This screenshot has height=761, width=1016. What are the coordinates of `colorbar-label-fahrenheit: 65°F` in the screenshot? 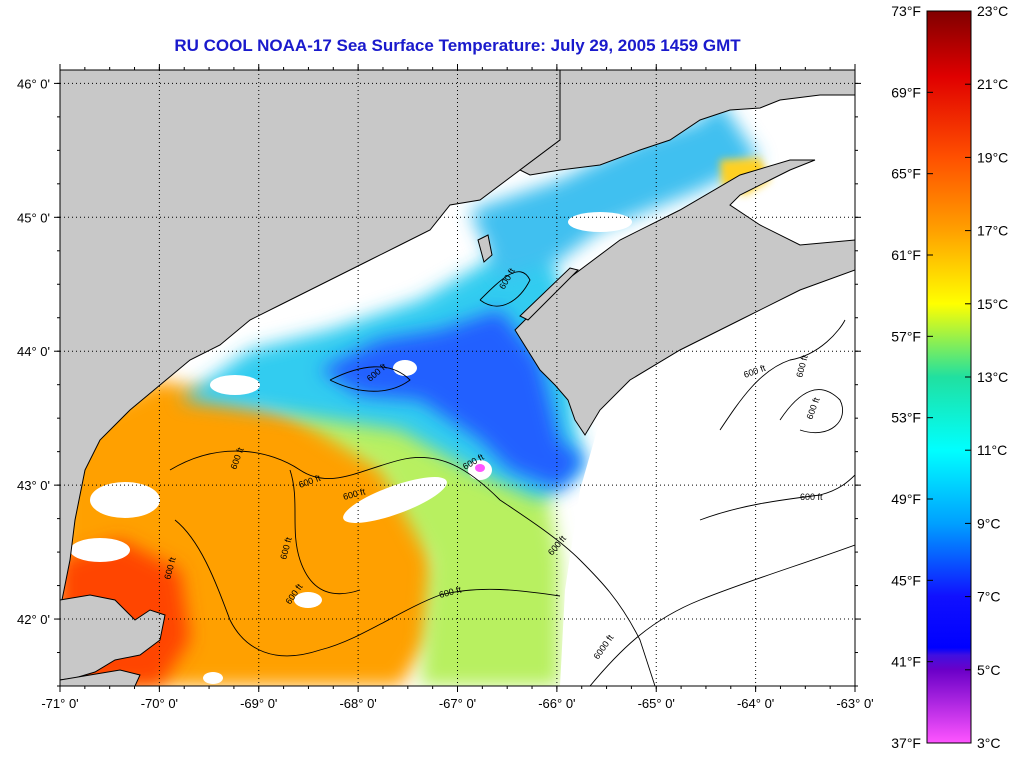 It's located at (906, 174).